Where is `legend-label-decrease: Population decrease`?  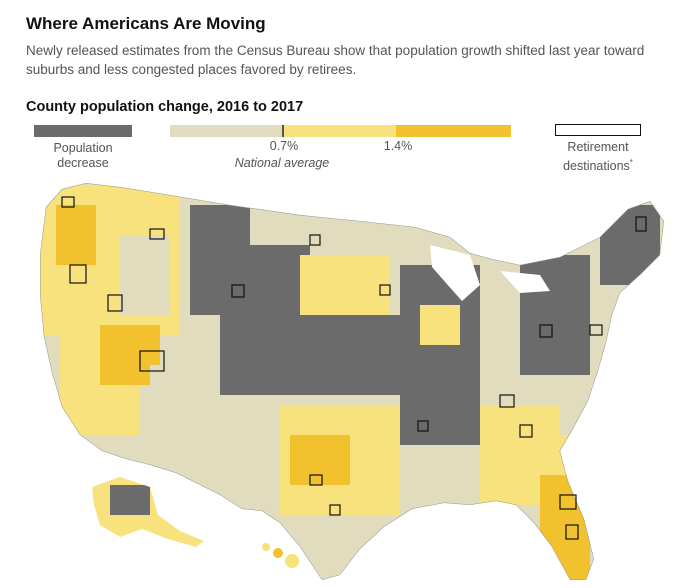
legend-label-decrease: Population decrease is located at coordinates (83, 156).